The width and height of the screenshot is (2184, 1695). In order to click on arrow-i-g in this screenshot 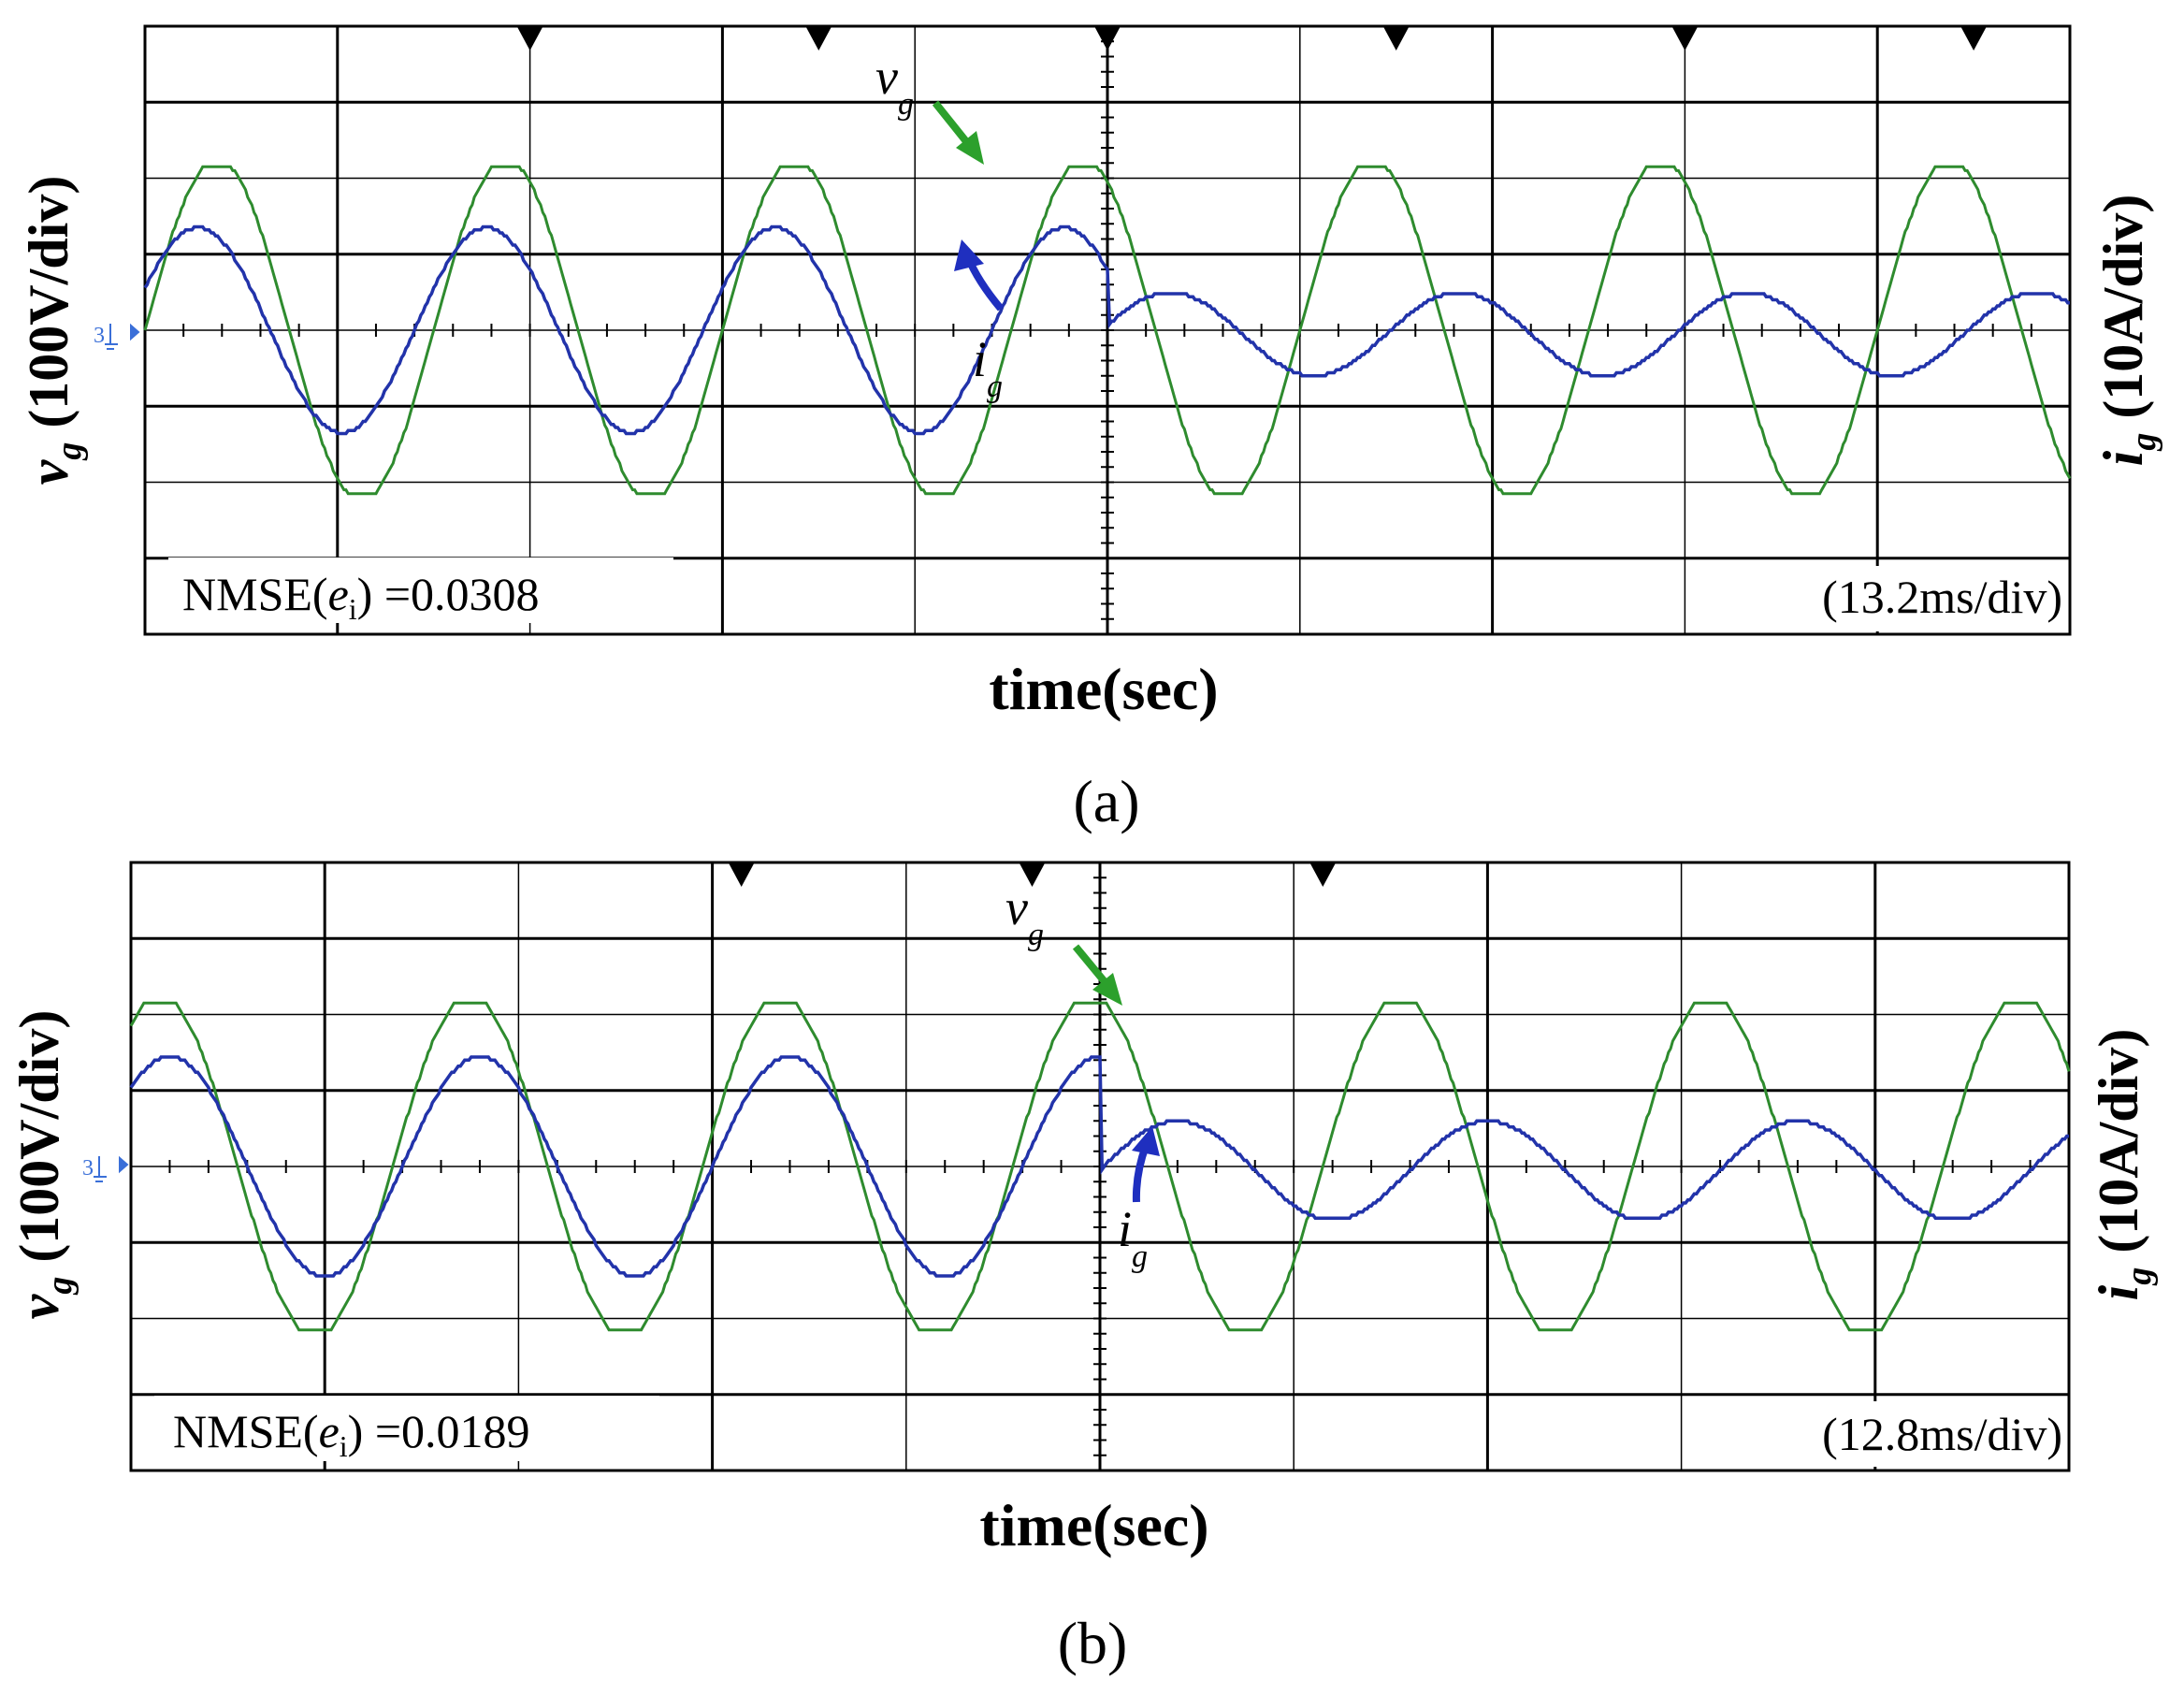, I will do `click(1141, 1173)`.